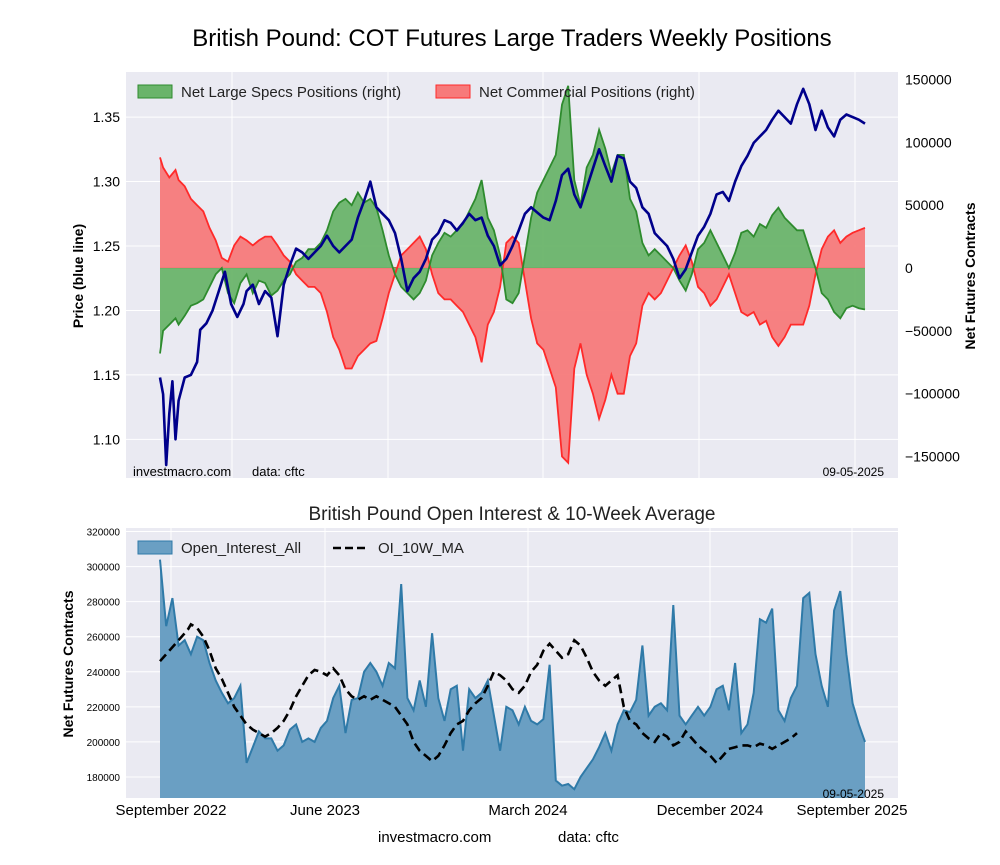 This screenshot has height=865, width=1000. I want to click on bottom-date-label: 09-05-2025, so click(854, 794).